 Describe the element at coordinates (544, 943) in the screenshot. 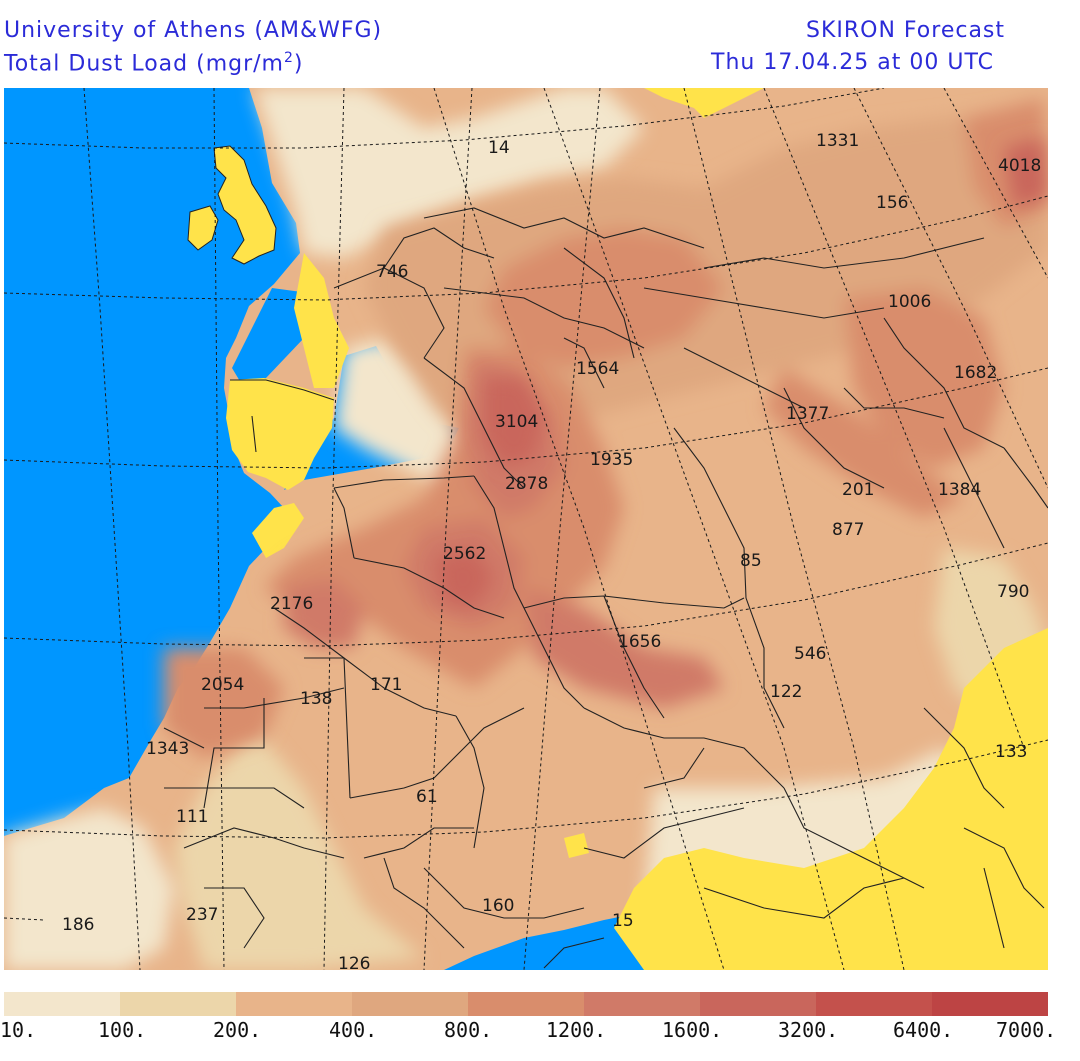

I see `gulf-of-guinea` at that location.